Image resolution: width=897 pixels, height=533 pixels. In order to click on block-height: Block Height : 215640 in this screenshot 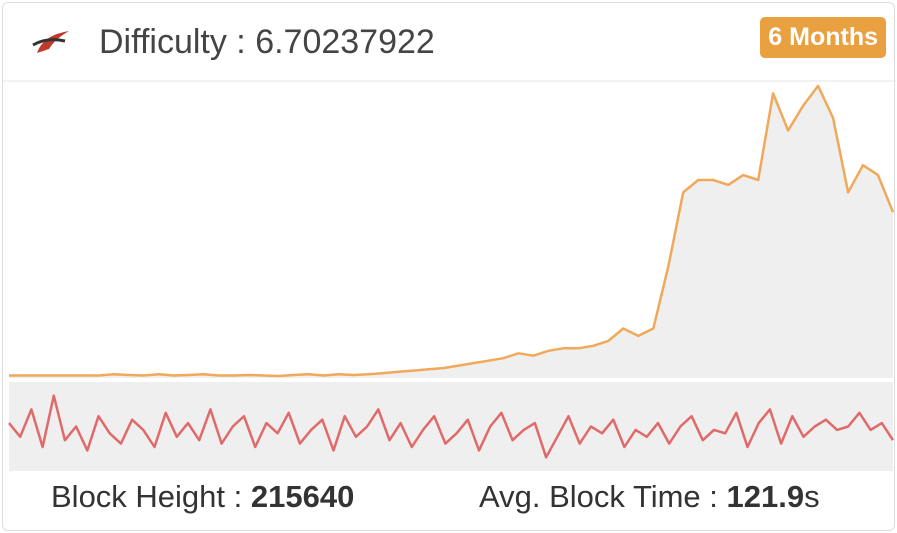, I will do `click(202, 497)`.